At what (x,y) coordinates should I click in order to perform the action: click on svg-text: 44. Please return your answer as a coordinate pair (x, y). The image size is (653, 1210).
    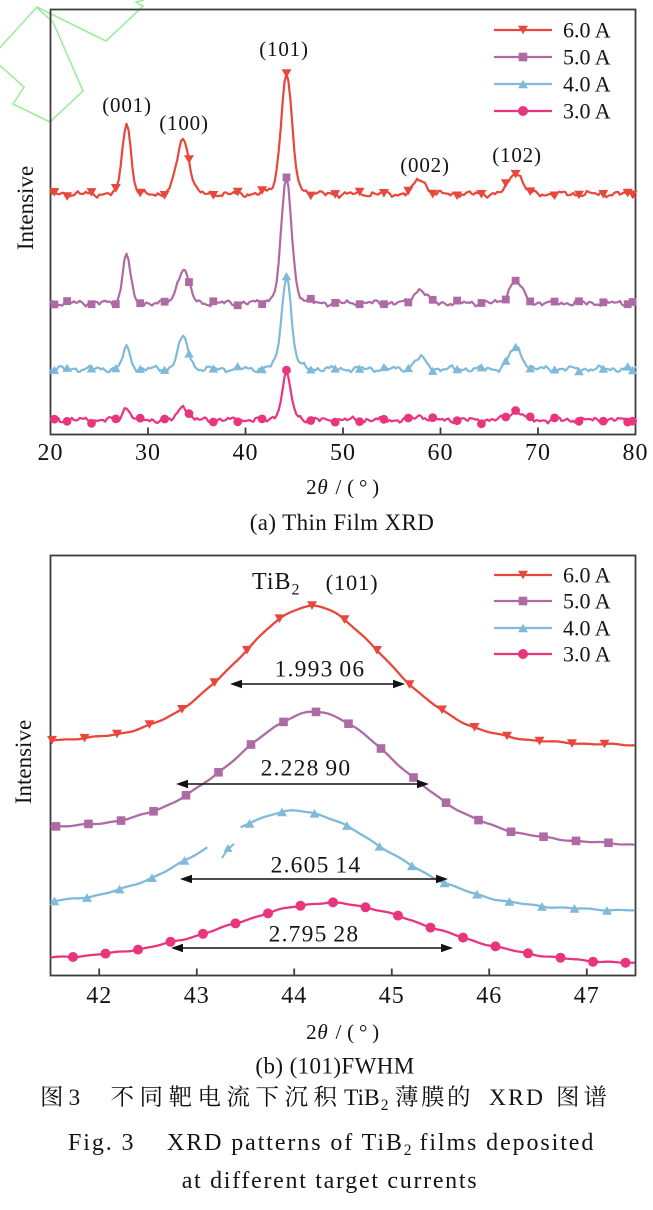
    Looking at the image, I should click on (294, 996).